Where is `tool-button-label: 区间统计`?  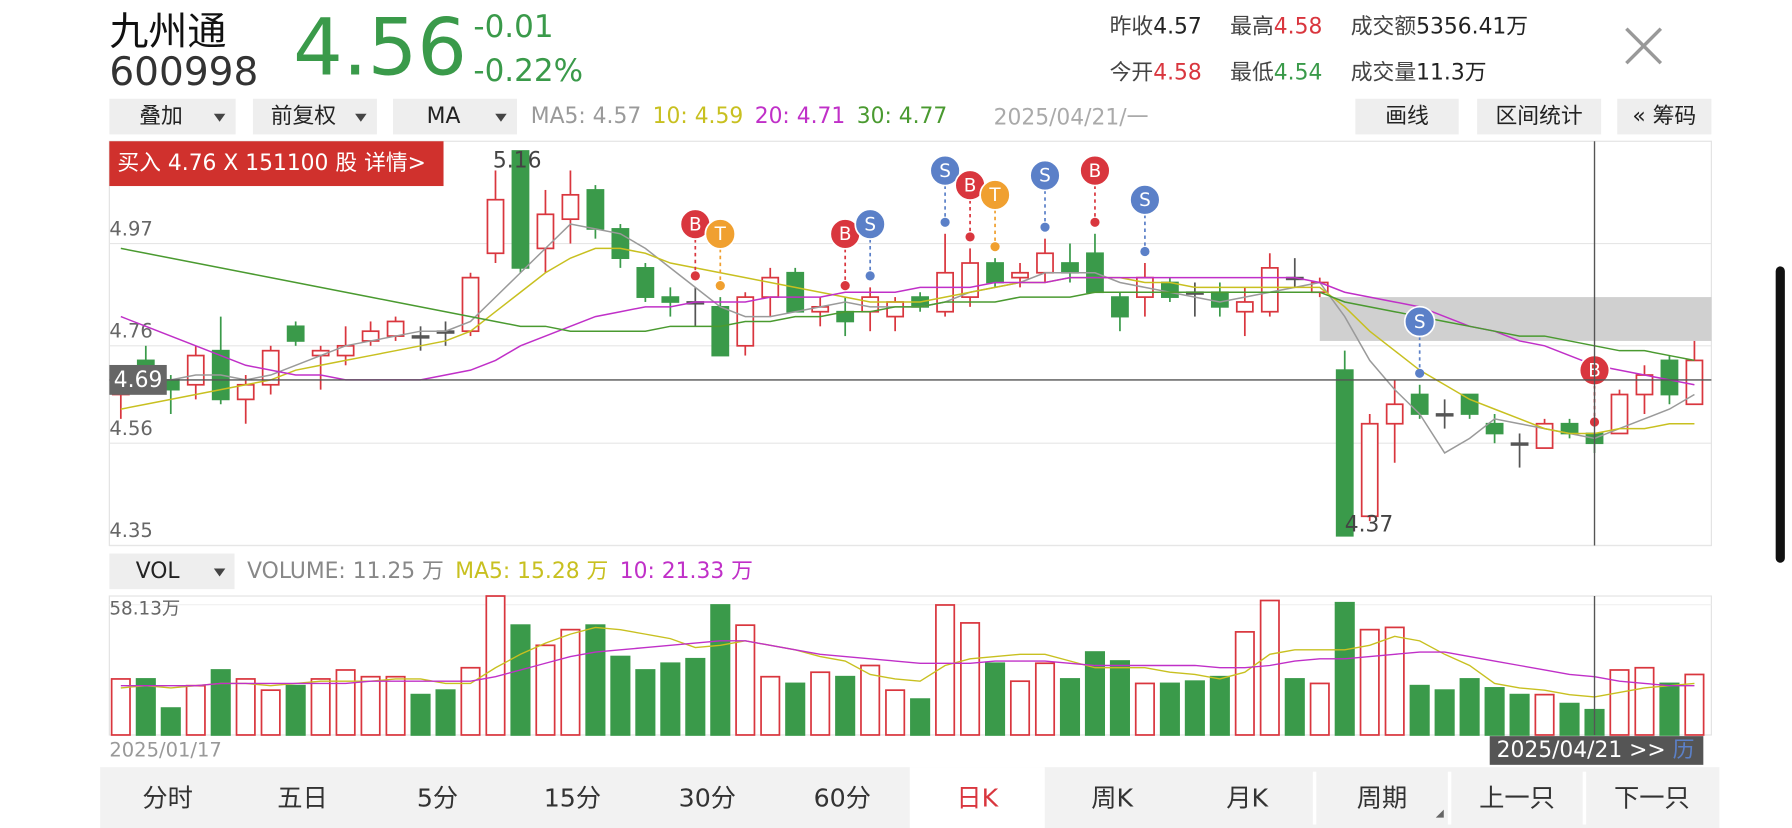
tool-button-label: 区间统计 is located at coordinates (1539, 116).